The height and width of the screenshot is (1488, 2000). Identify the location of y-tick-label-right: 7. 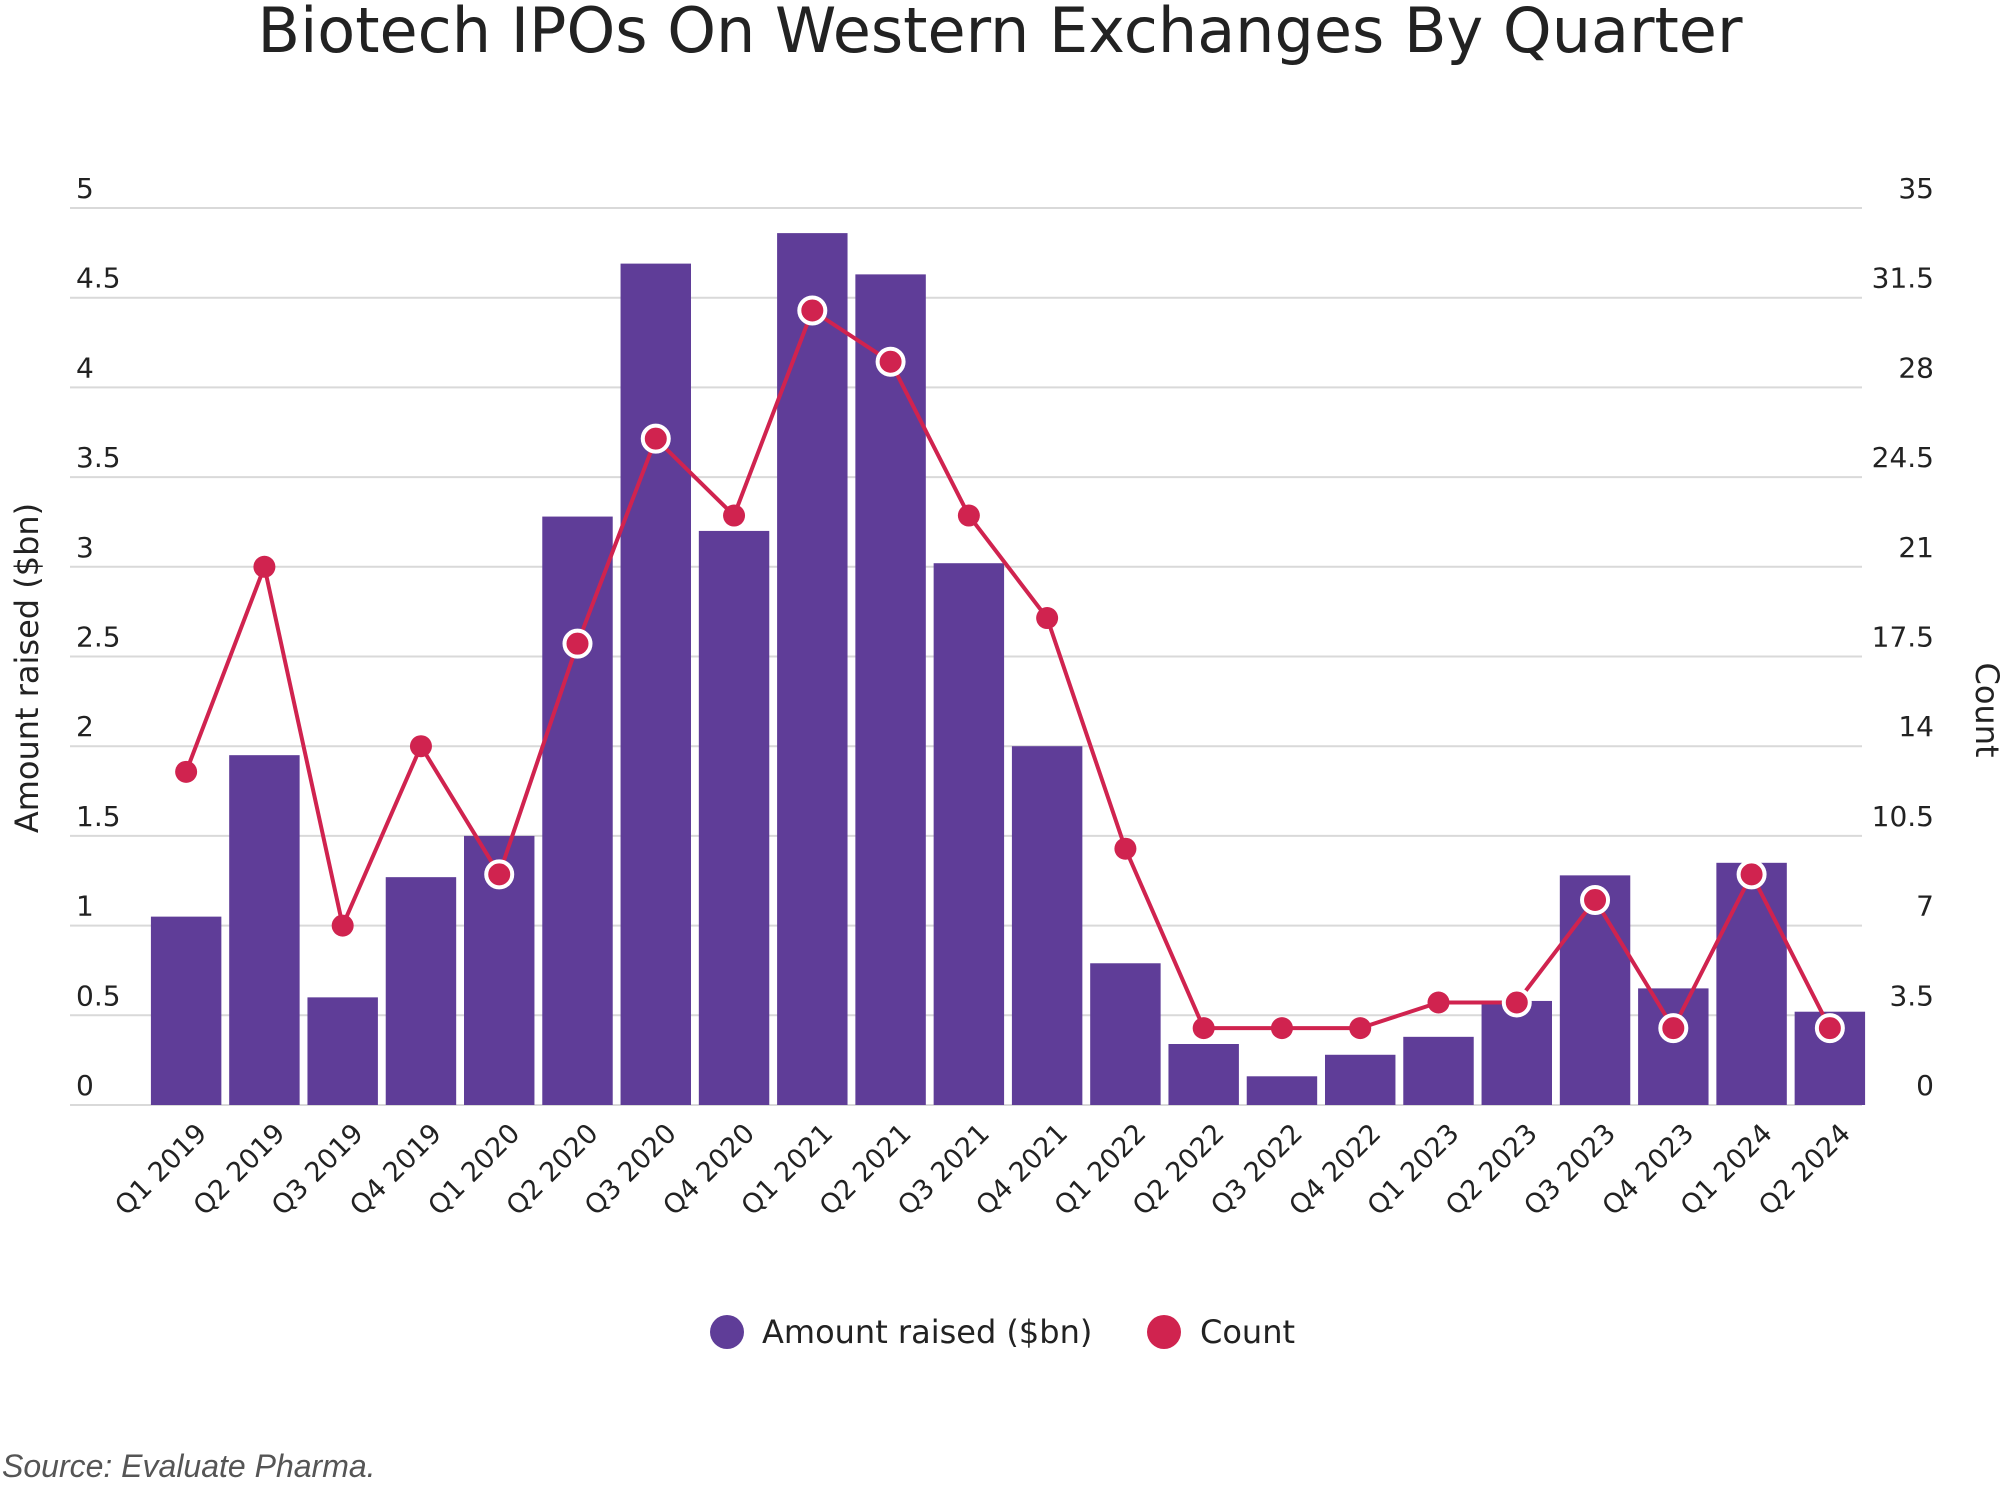
(1925, 906).